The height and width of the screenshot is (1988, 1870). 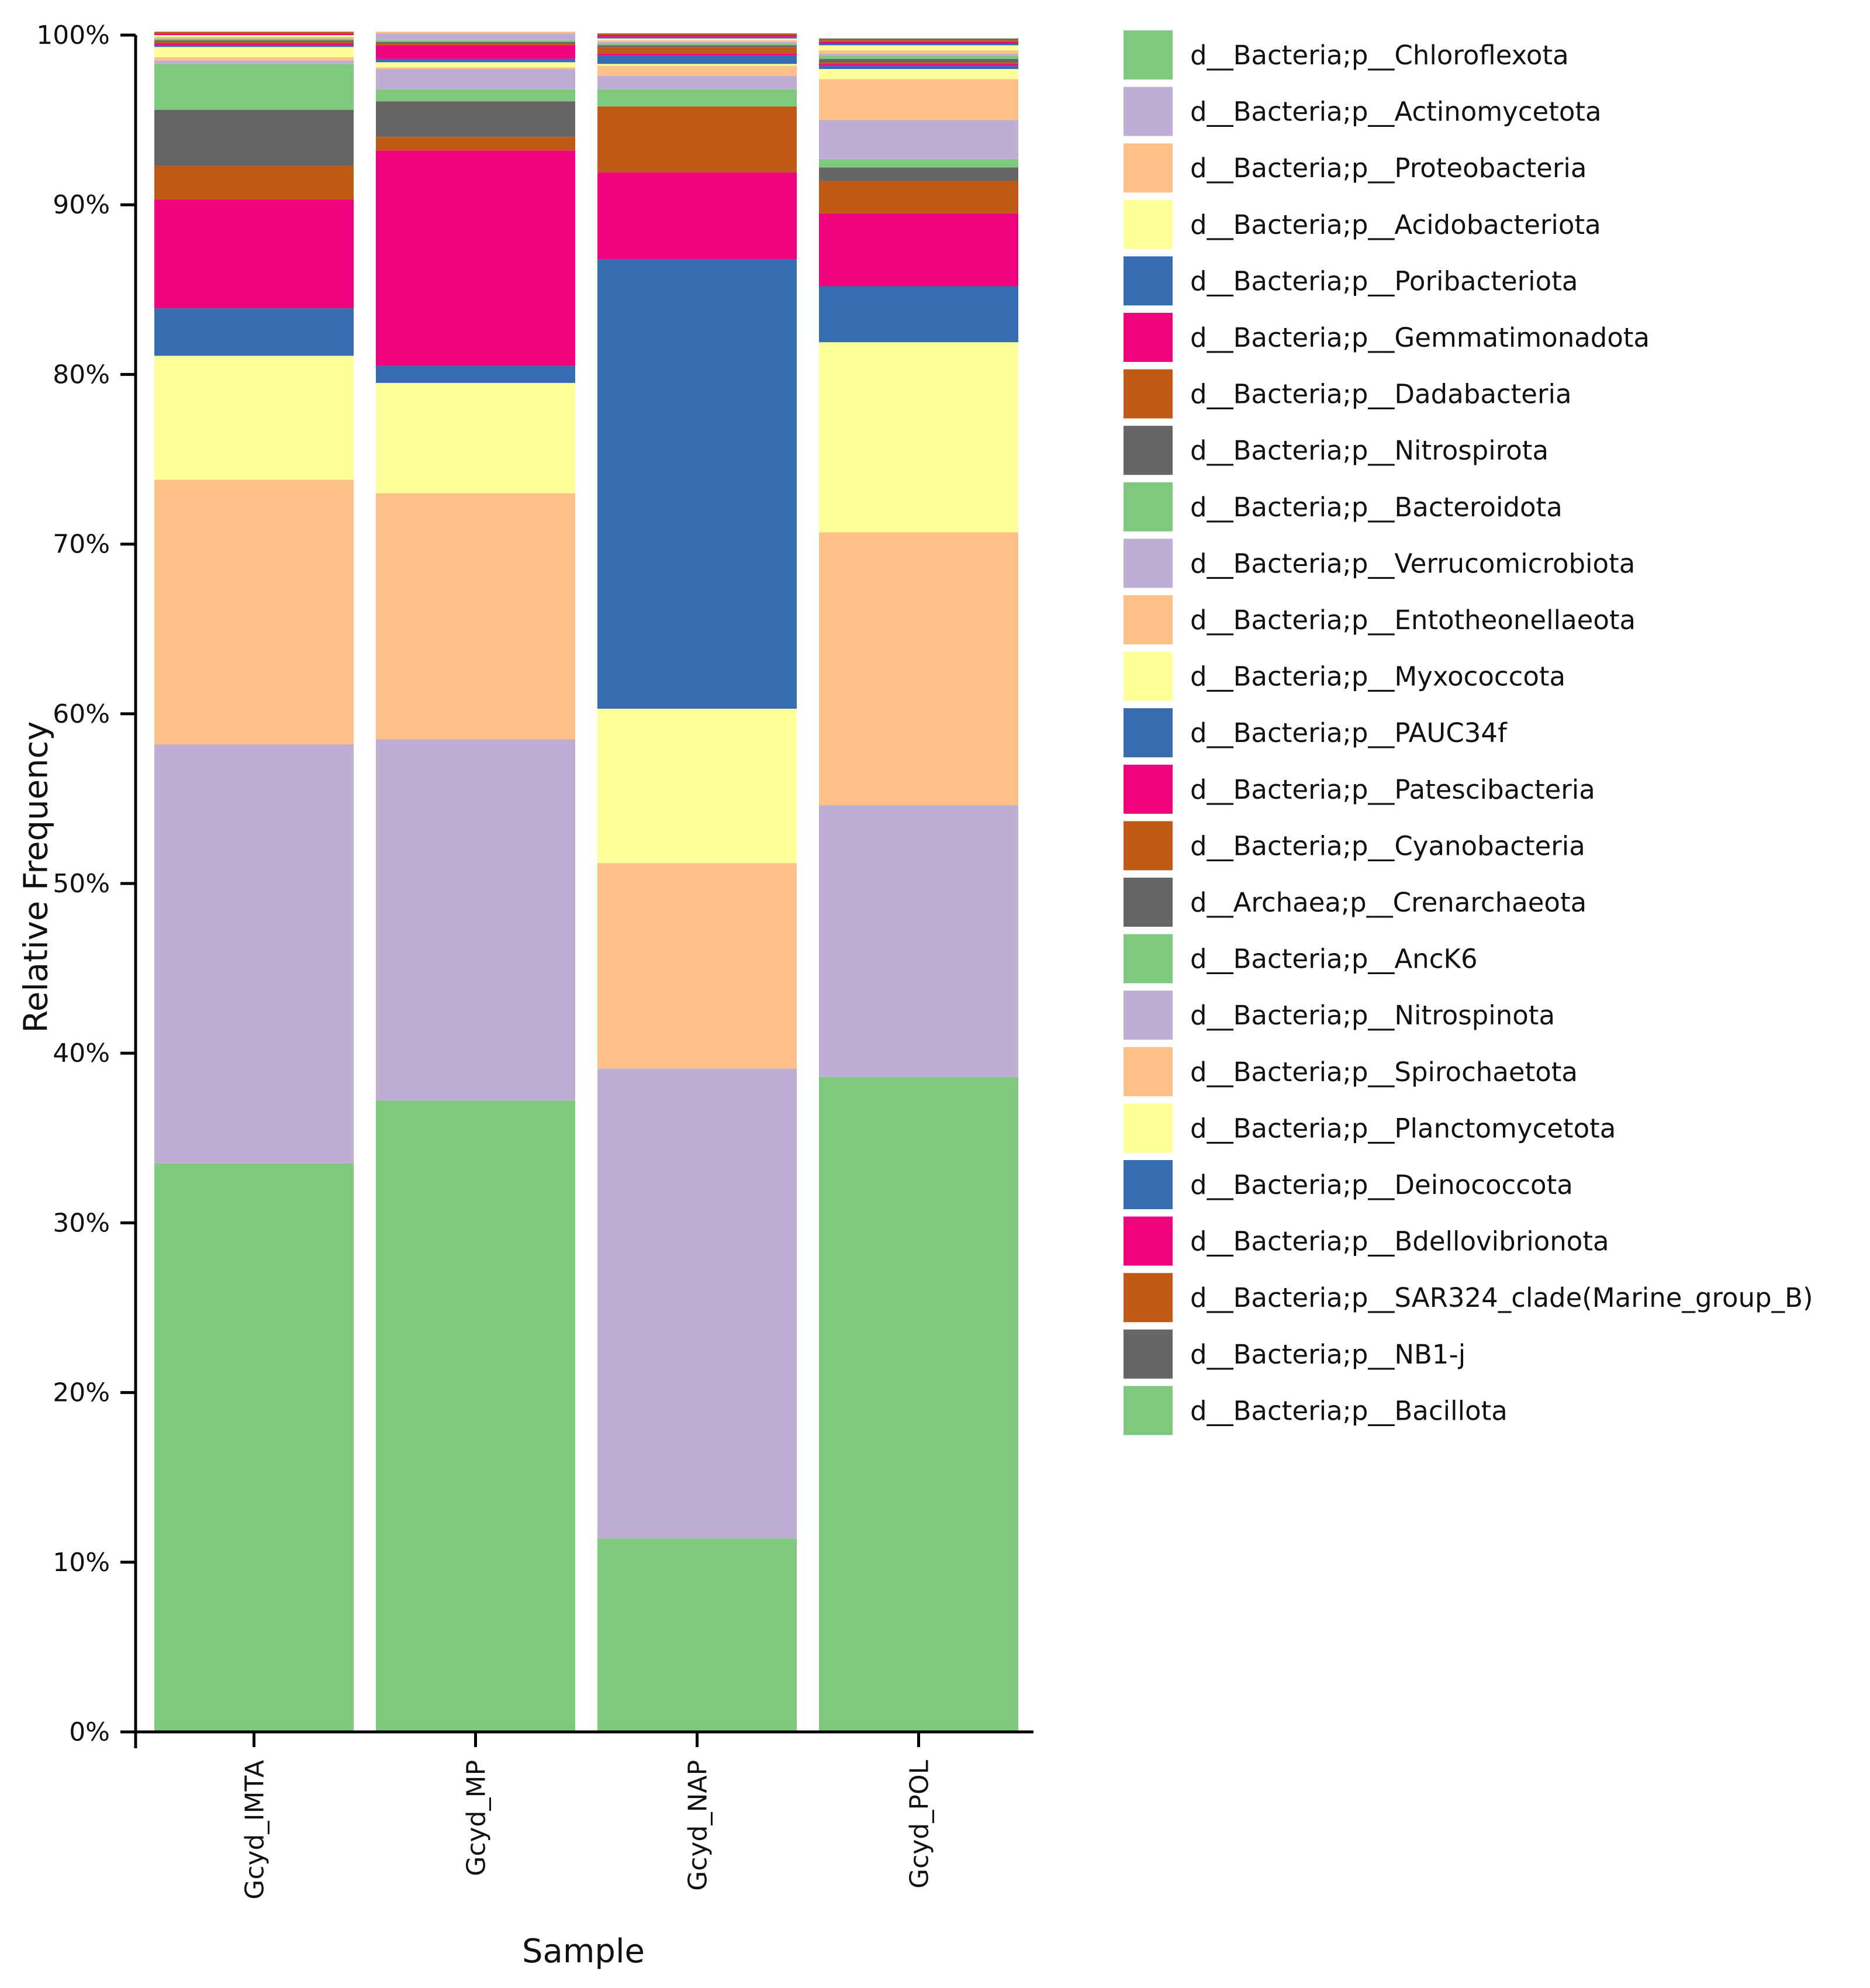 I want to click on legend-item: d__Bacteria;p__Patescibacteria, so click(x=1359, y=789).